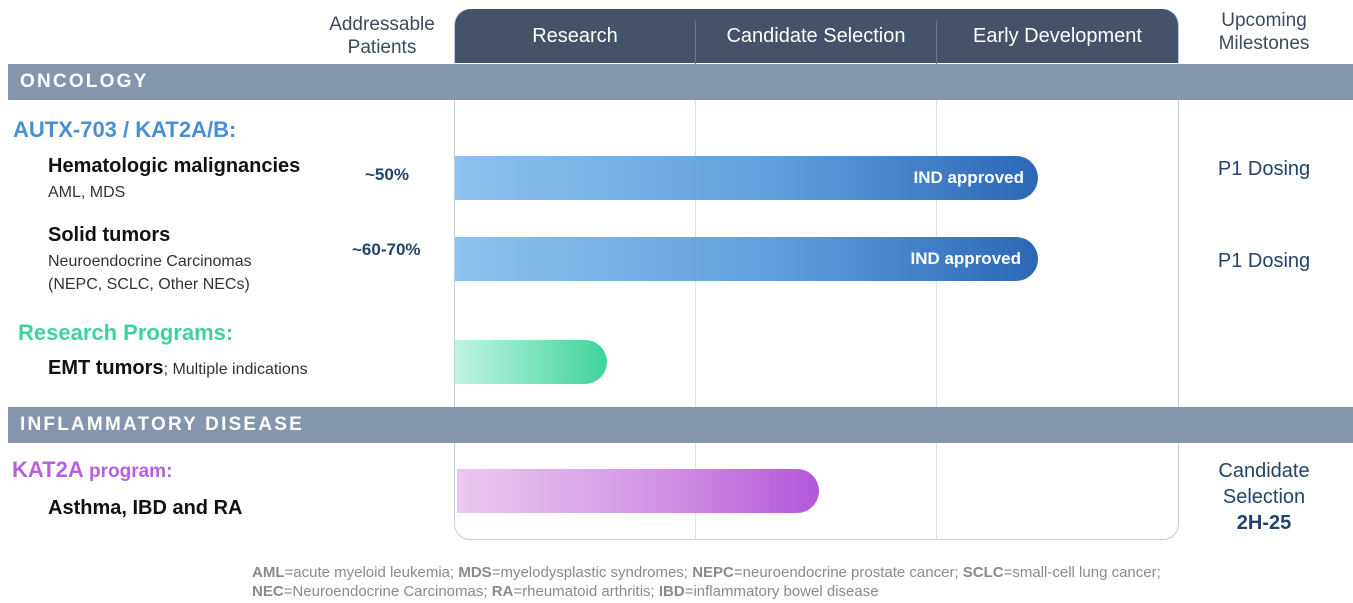  Describe the element at coordinates (746, 259) in the screenshot. I see `progress-bar-solid-tumors: IND approved` at that location.